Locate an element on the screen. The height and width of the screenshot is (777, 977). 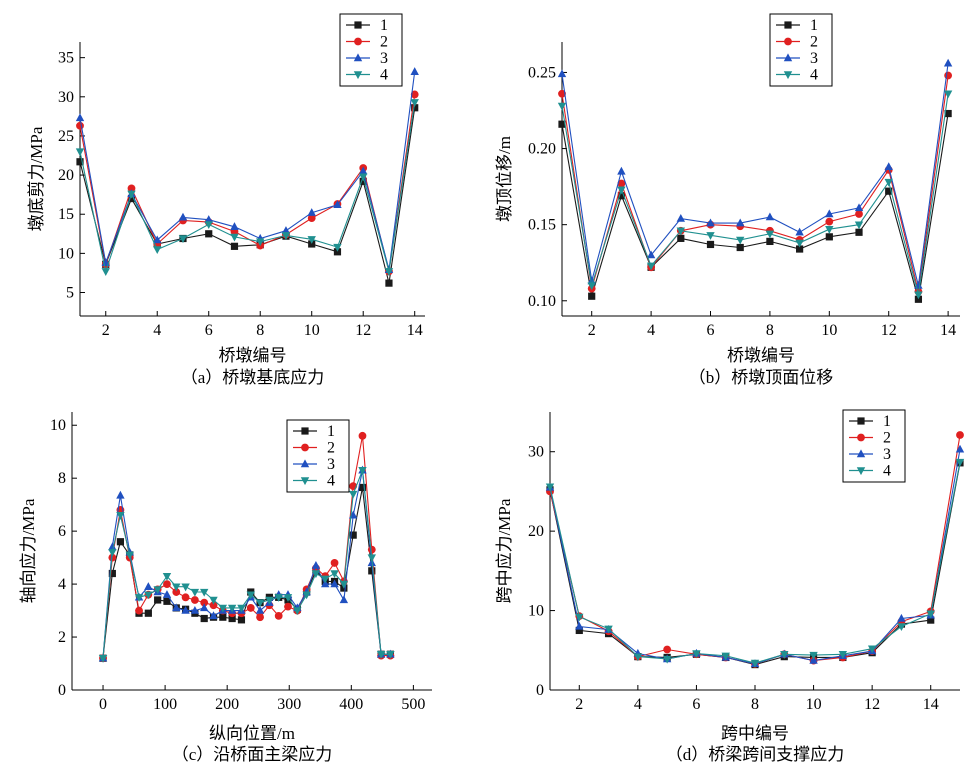
y-tick-label: 4 is located at coordinates (62, 584).